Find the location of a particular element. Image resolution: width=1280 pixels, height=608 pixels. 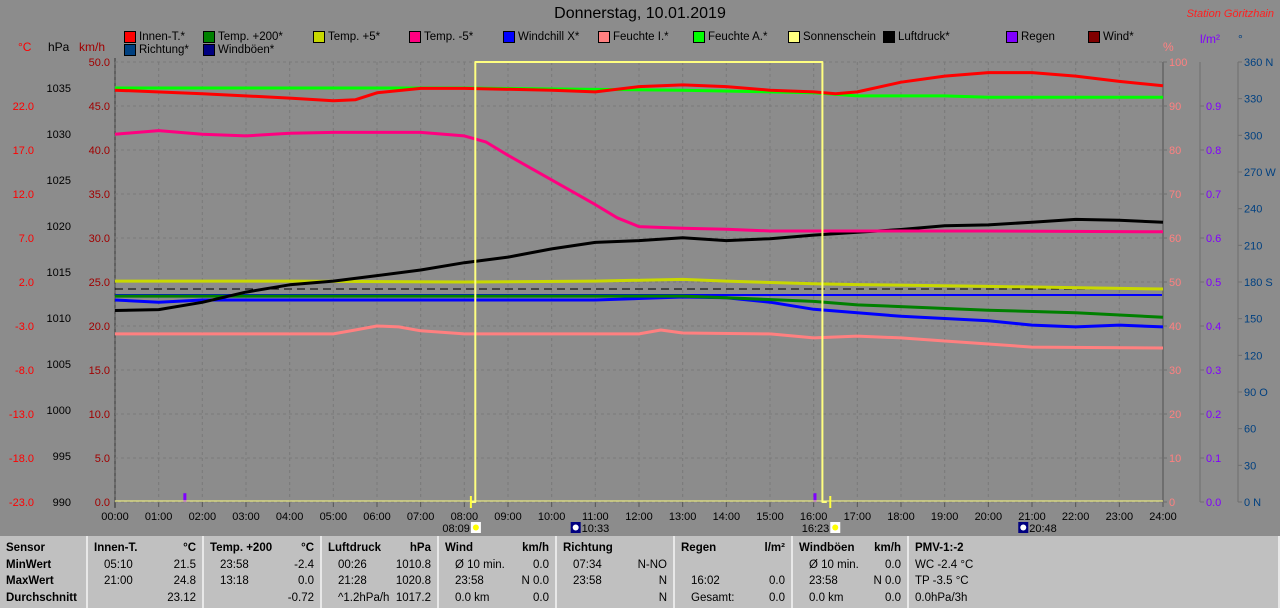

legend-item: Feuchte I.* is located at coordinates (633, 37).